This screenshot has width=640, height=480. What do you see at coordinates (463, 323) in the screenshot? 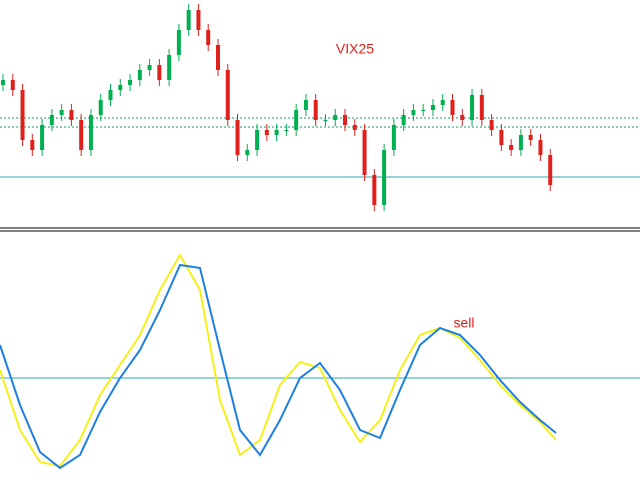
I see `annotation: sell` at bounding box center [463, 323].